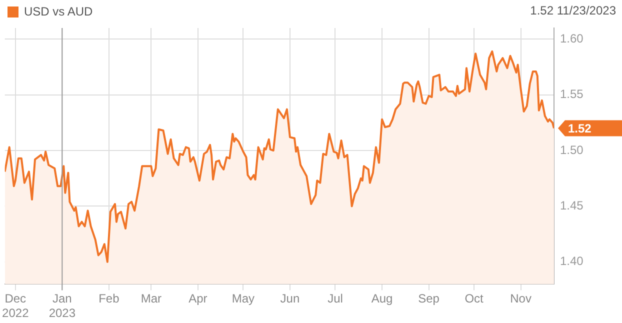  I want to click on x-tick-label: Aug, so click(382, 299).